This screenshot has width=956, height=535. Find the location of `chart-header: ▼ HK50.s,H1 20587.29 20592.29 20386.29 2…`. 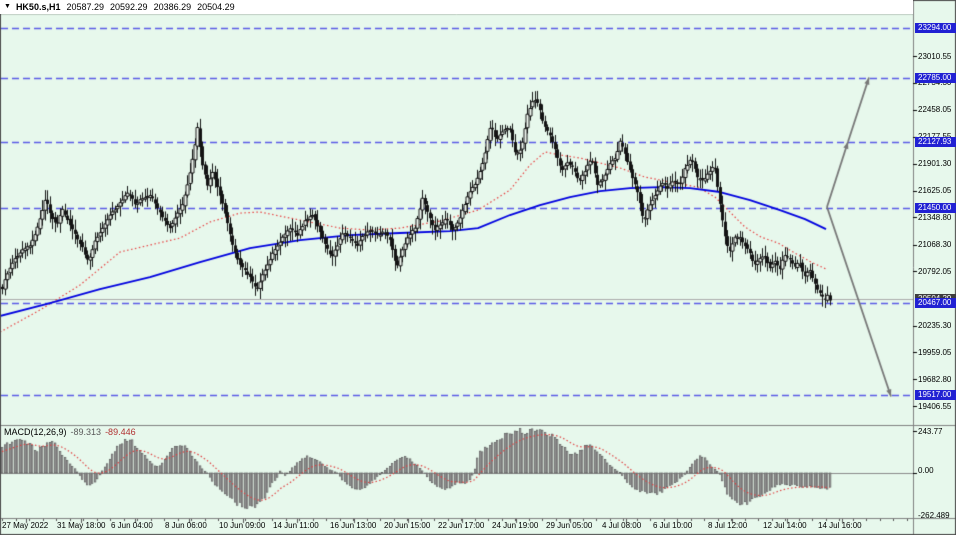

chart-header: ▼ HK50.s,H1 20587.29 20592.29 20386.29 2… is located at coordinates (456, 7).